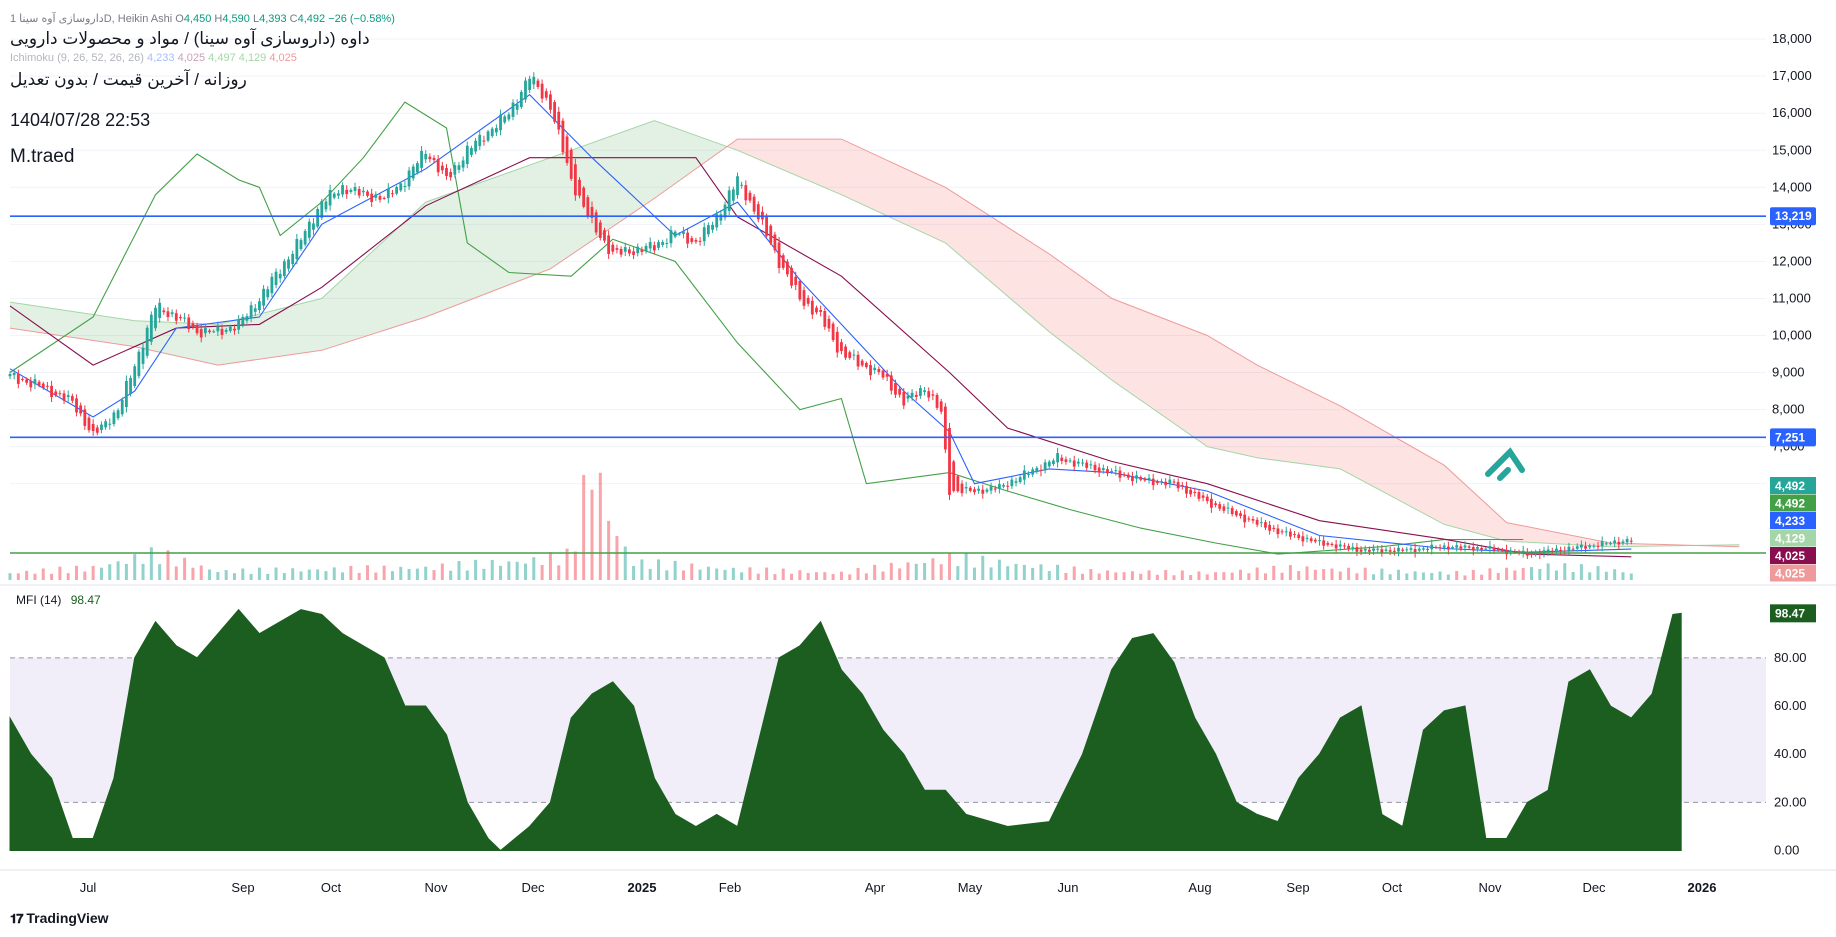 The width and height of the screenshot is (1836, 937). I want to click on symbol-line: داروسازی آوه سینا 1D, Heikin Ashi, so click(91, 19).